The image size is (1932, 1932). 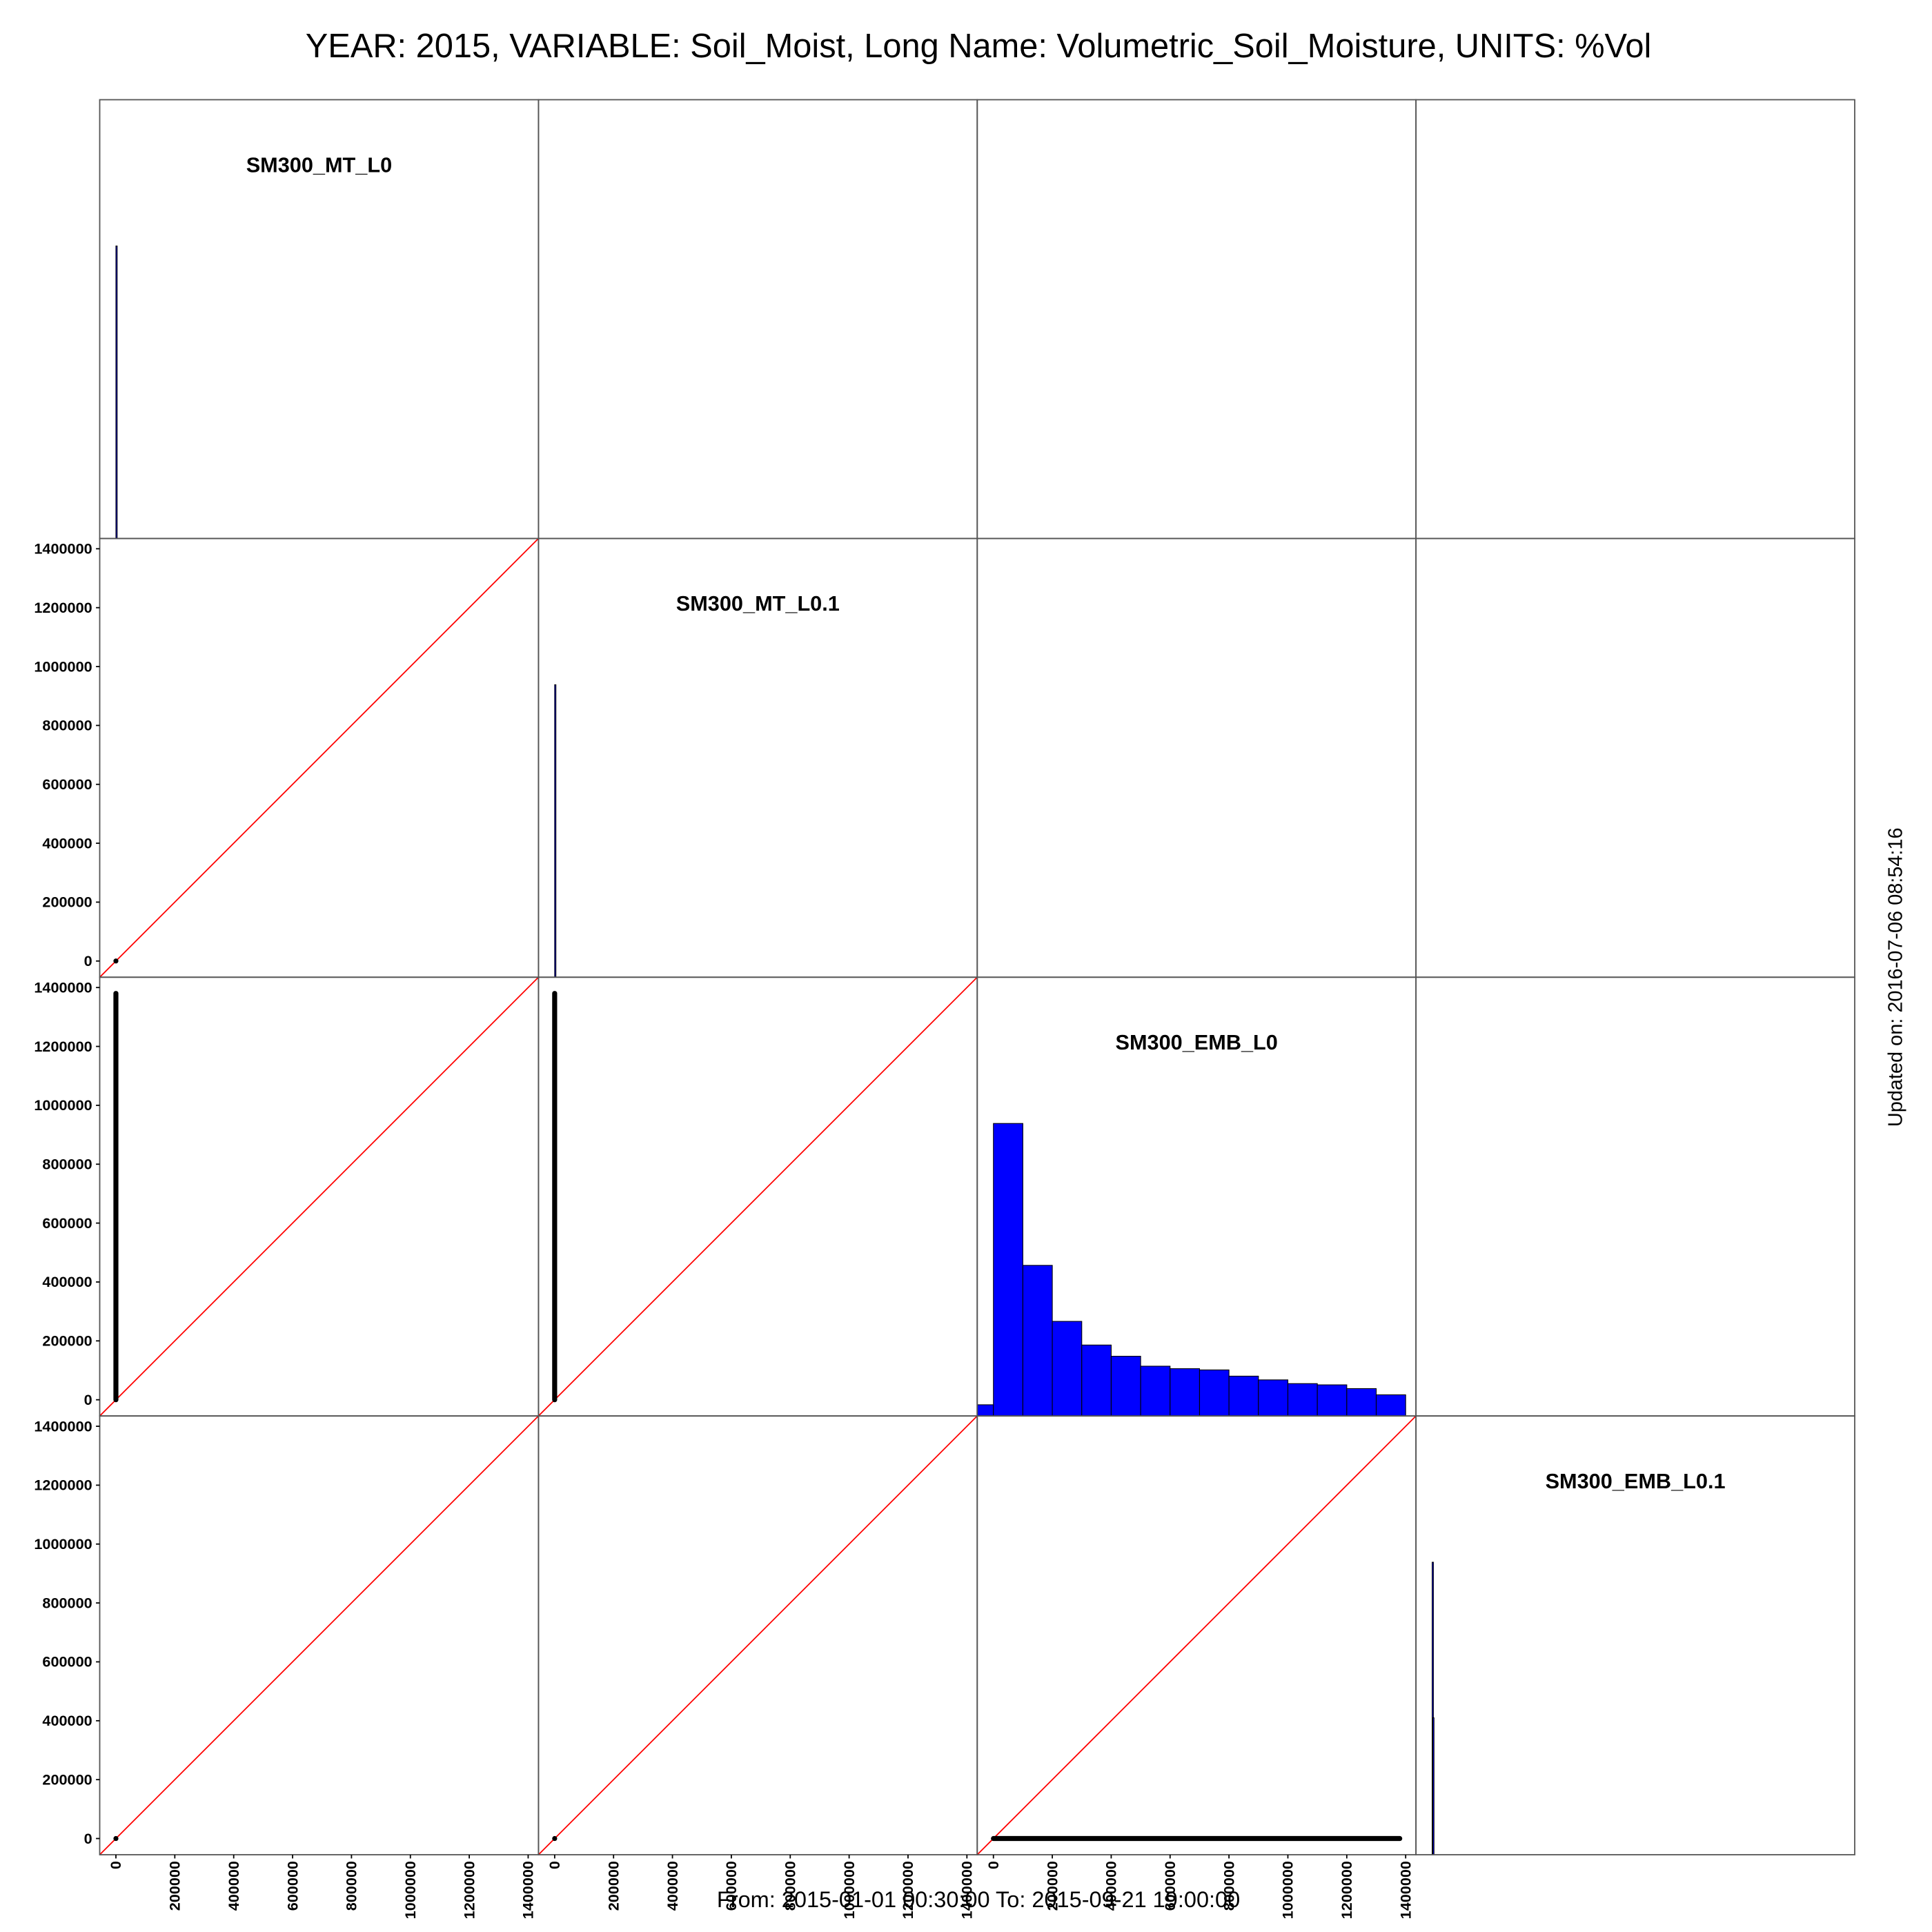 I want to click on variable-name: SM300_MT_L0.1, so click(x=758, y=603).